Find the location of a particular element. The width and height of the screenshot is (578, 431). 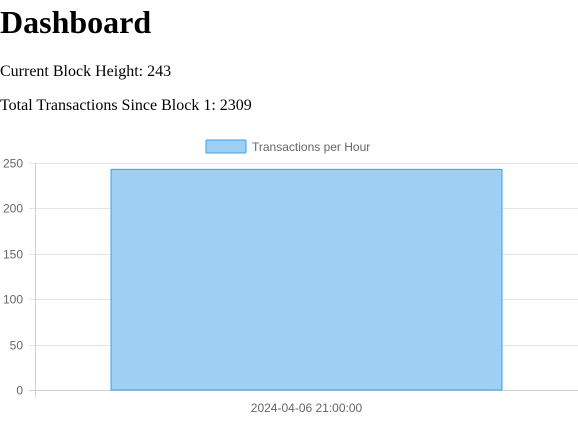

chart-y-ticks: 0 50 100 150 200 250 is located at coordinates (13, 277).